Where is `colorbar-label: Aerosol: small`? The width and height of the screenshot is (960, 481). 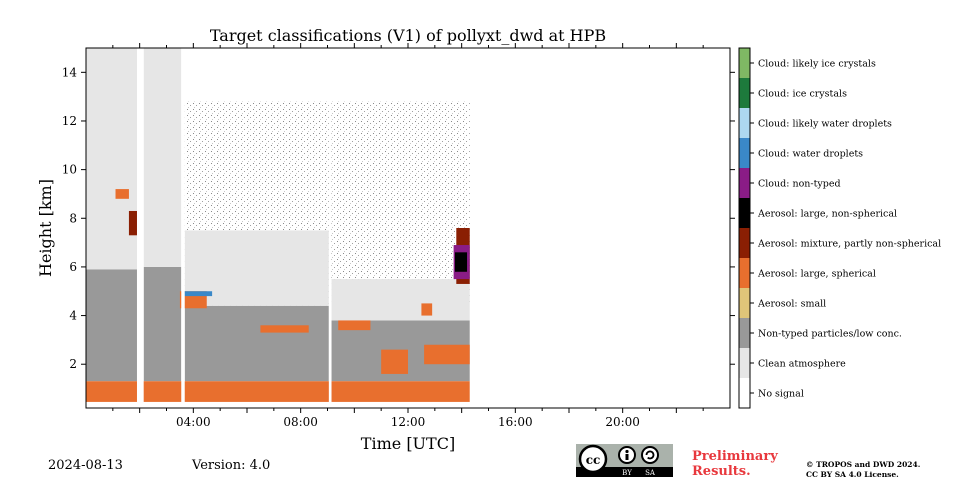 colorbar-label: Aerosol: small is located at coordinates (791, 304).